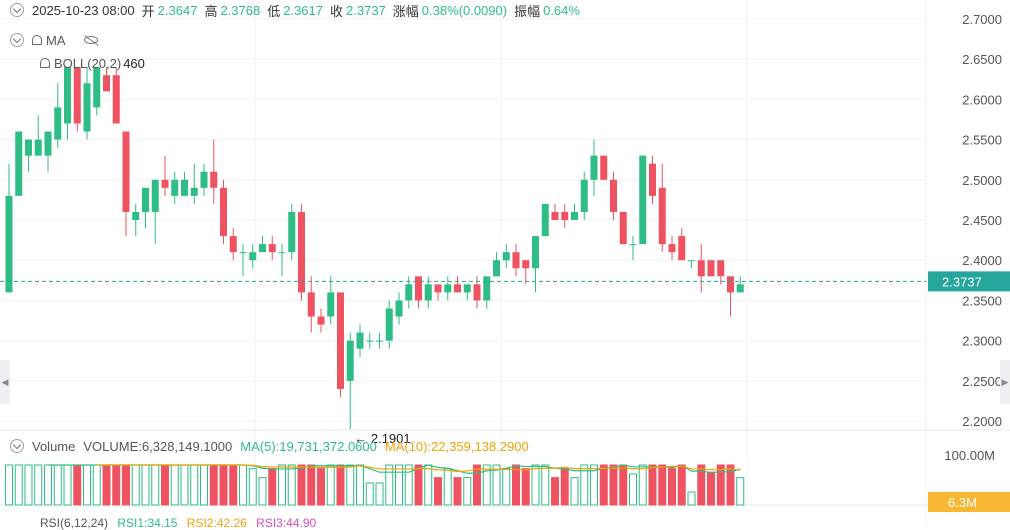  I want to click on low-value: 2.3617, so click(303, 10).